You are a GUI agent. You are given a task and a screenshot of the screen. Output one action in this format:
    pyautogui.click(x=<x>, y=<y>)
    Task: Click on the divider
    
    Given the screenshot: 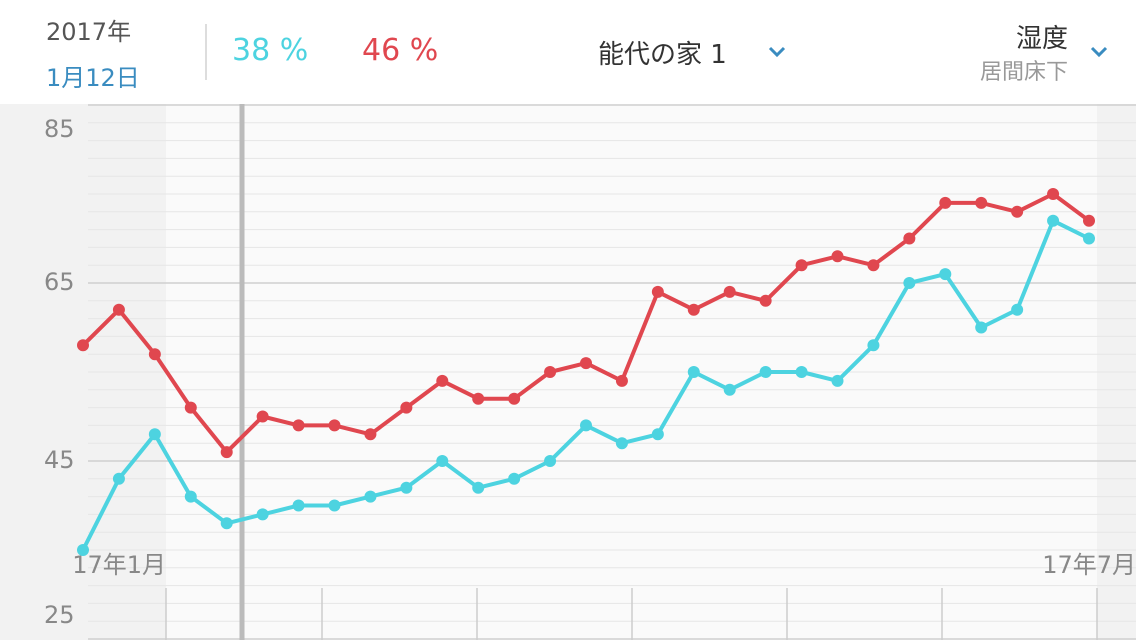 What is the action you would take?
    pyautogui.click(x=206, y=52)
    